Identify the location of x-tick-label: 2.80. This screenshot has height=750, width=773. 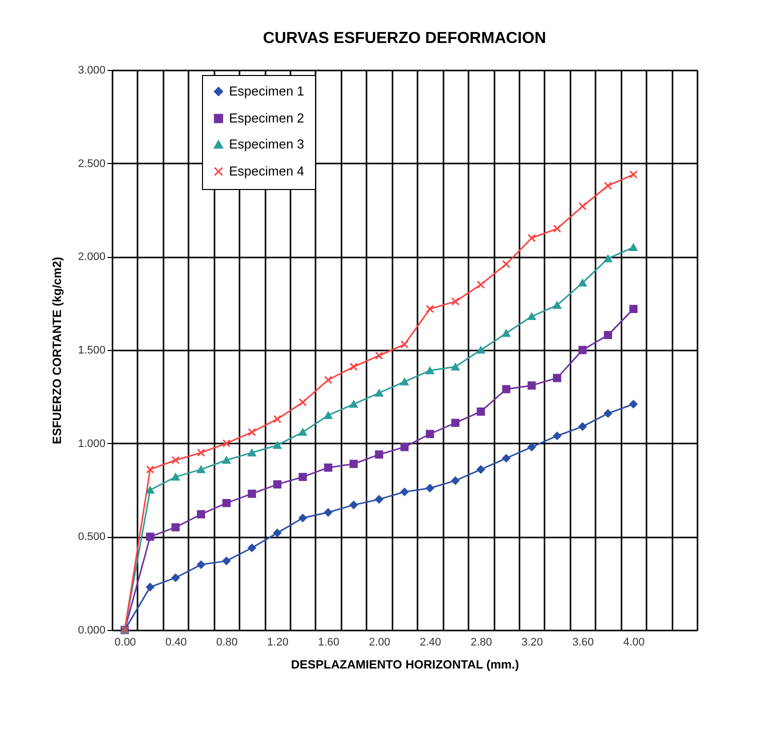
(481, 642).